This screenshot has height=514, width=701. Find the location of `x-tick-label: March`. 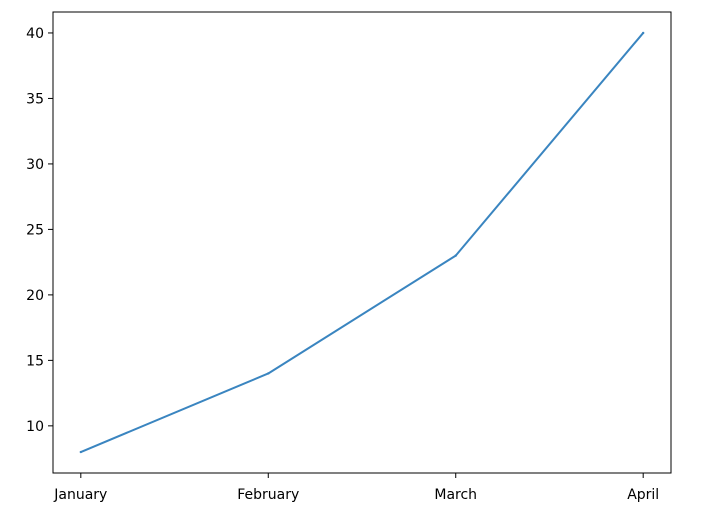

x-tick-label: March is located at coordinates (455, 495).